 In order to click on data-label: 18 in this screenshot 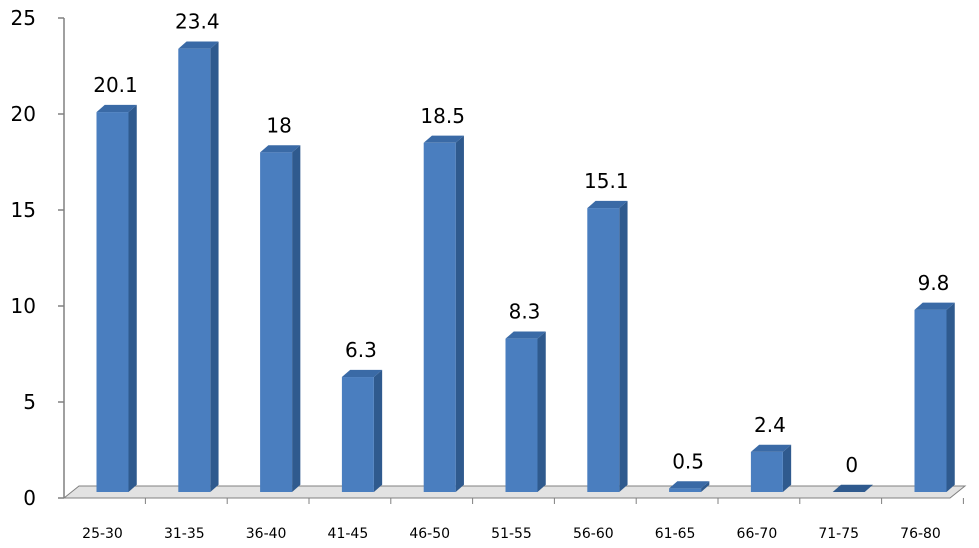, I will do `click(278, 125)`.